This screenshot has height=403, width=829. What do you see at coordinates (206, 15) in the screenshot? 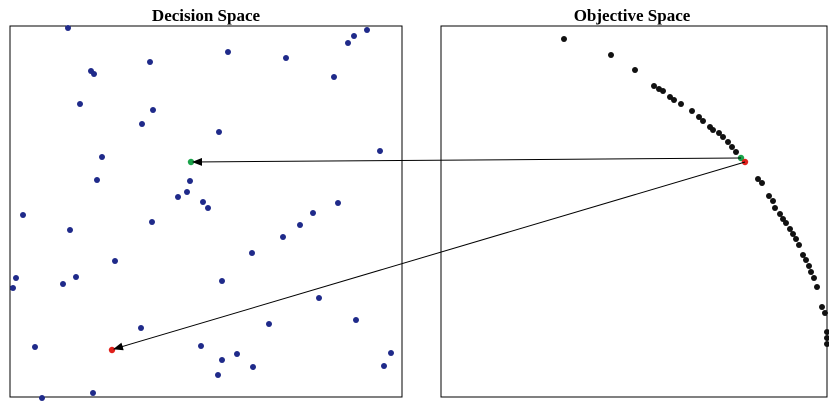
I see `decision-space-title: Decision Space` at bounding box center [206, 15].